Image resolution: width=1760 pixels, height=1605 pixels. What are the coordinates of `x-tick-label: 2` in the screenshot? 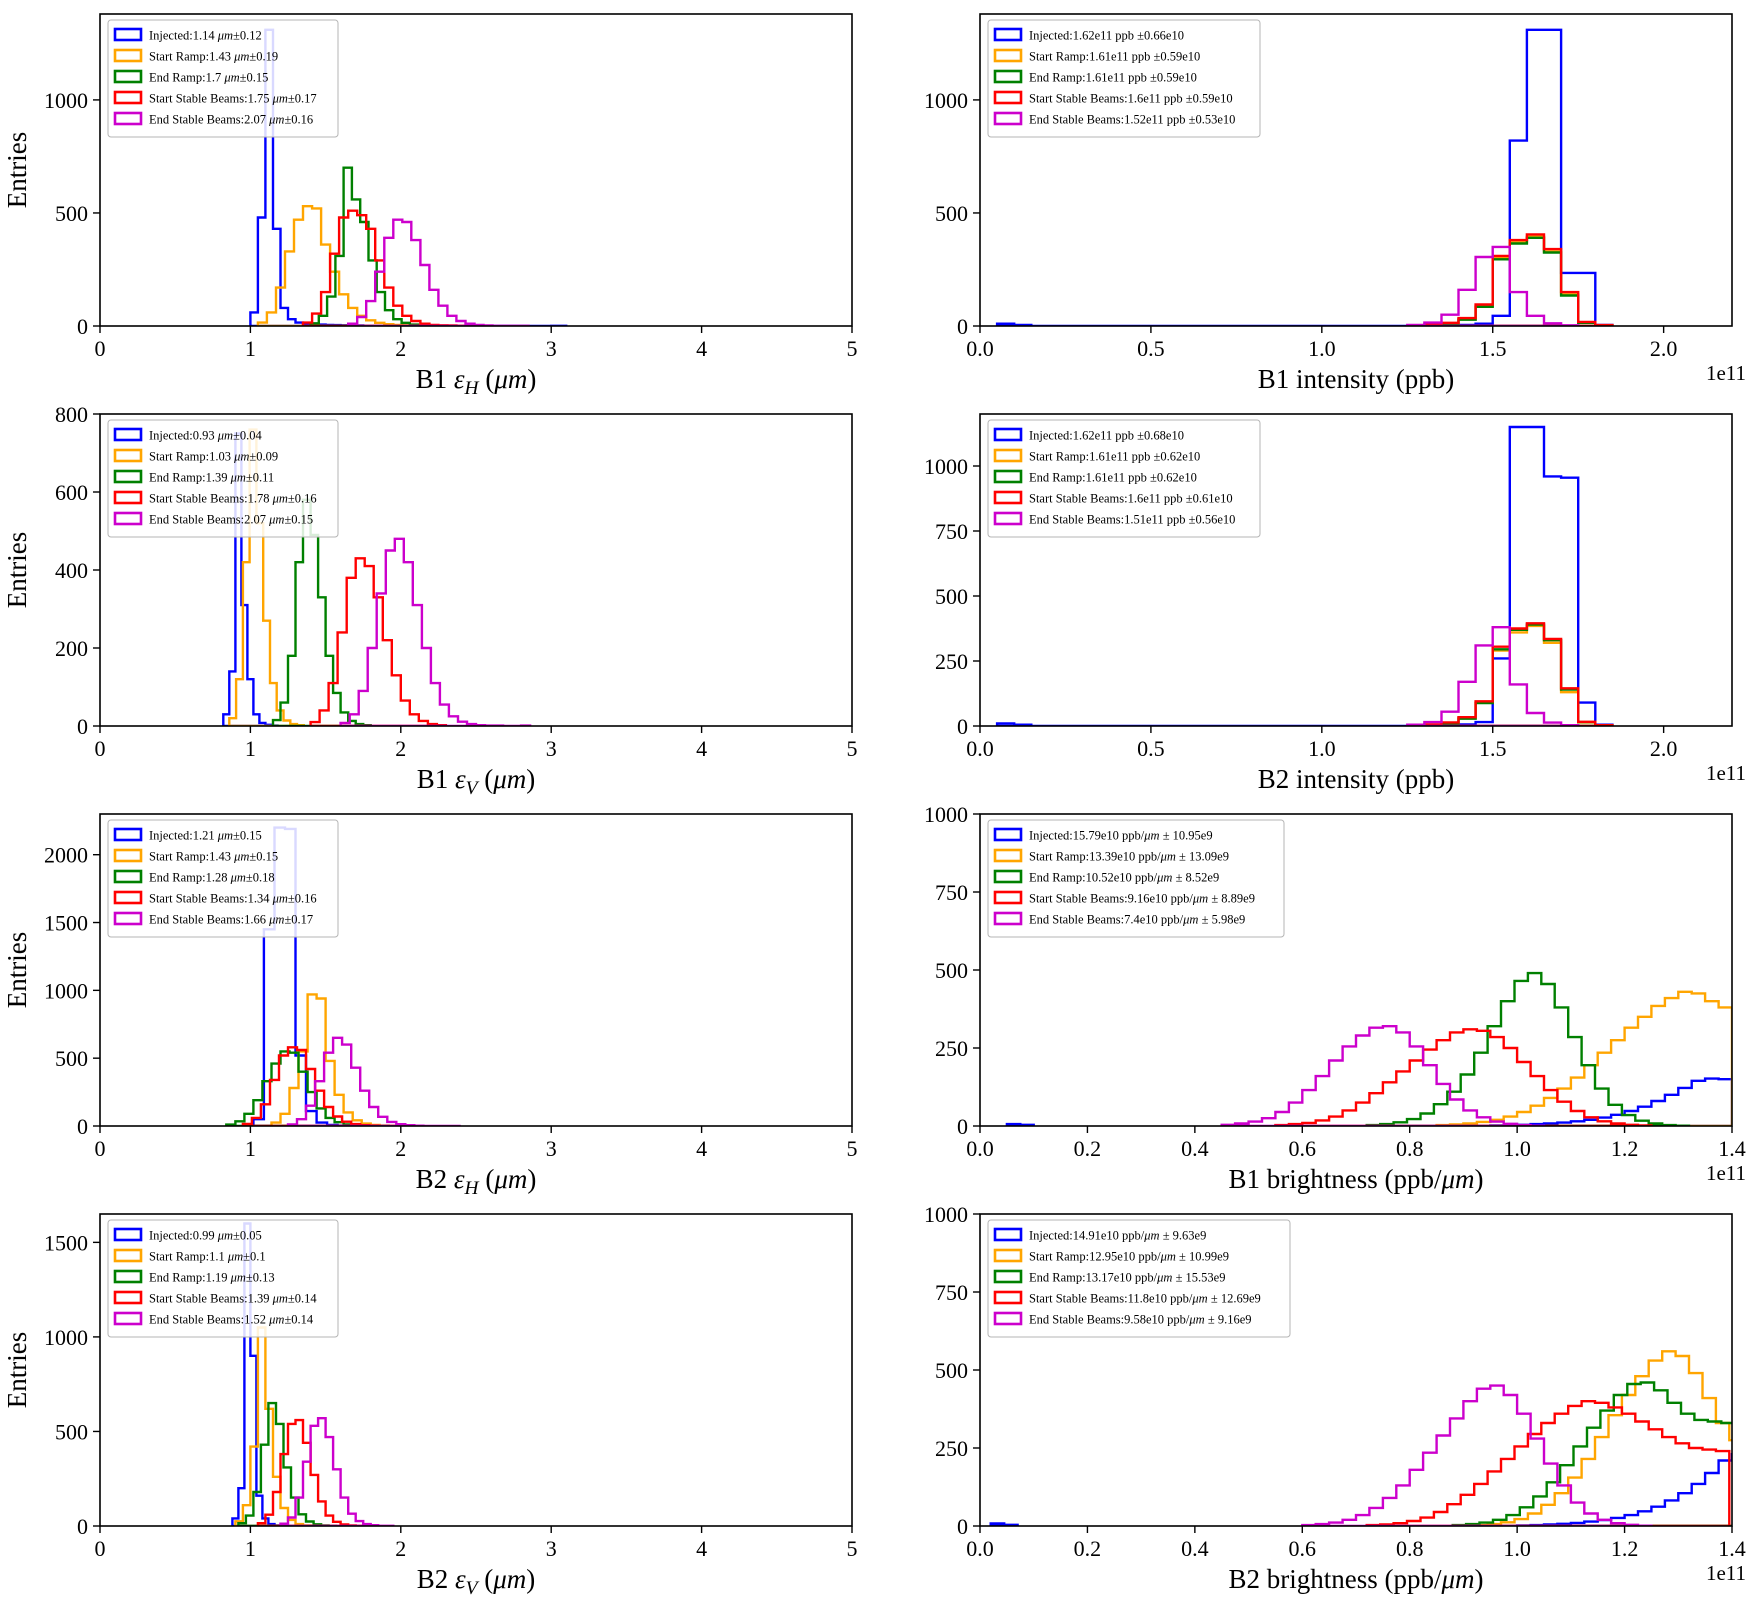 It's located at (400, 1548).